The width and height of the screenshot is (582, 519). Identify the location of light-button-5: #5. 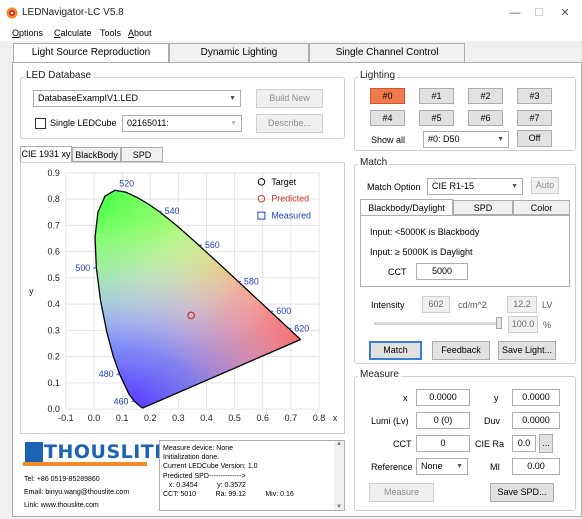
(436, 118).